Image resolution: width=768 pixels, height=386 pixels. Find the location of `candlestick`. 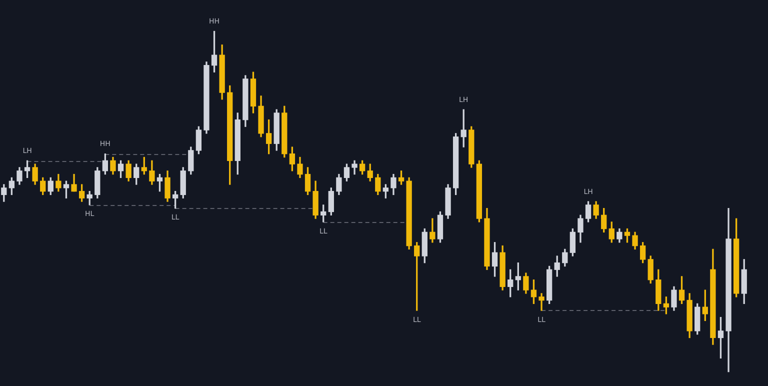

candlestick is located at coordinates (541, 302).